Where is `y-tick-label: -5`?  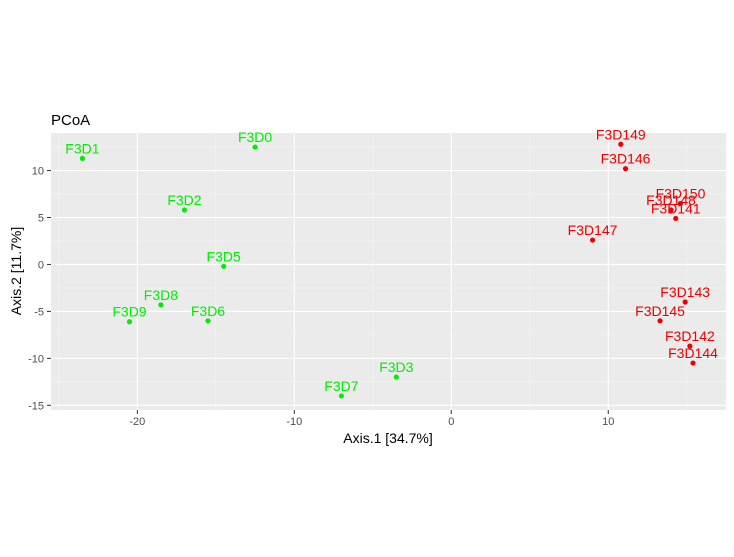
y-tick-label: -5 is located at coordinates (39, 312).